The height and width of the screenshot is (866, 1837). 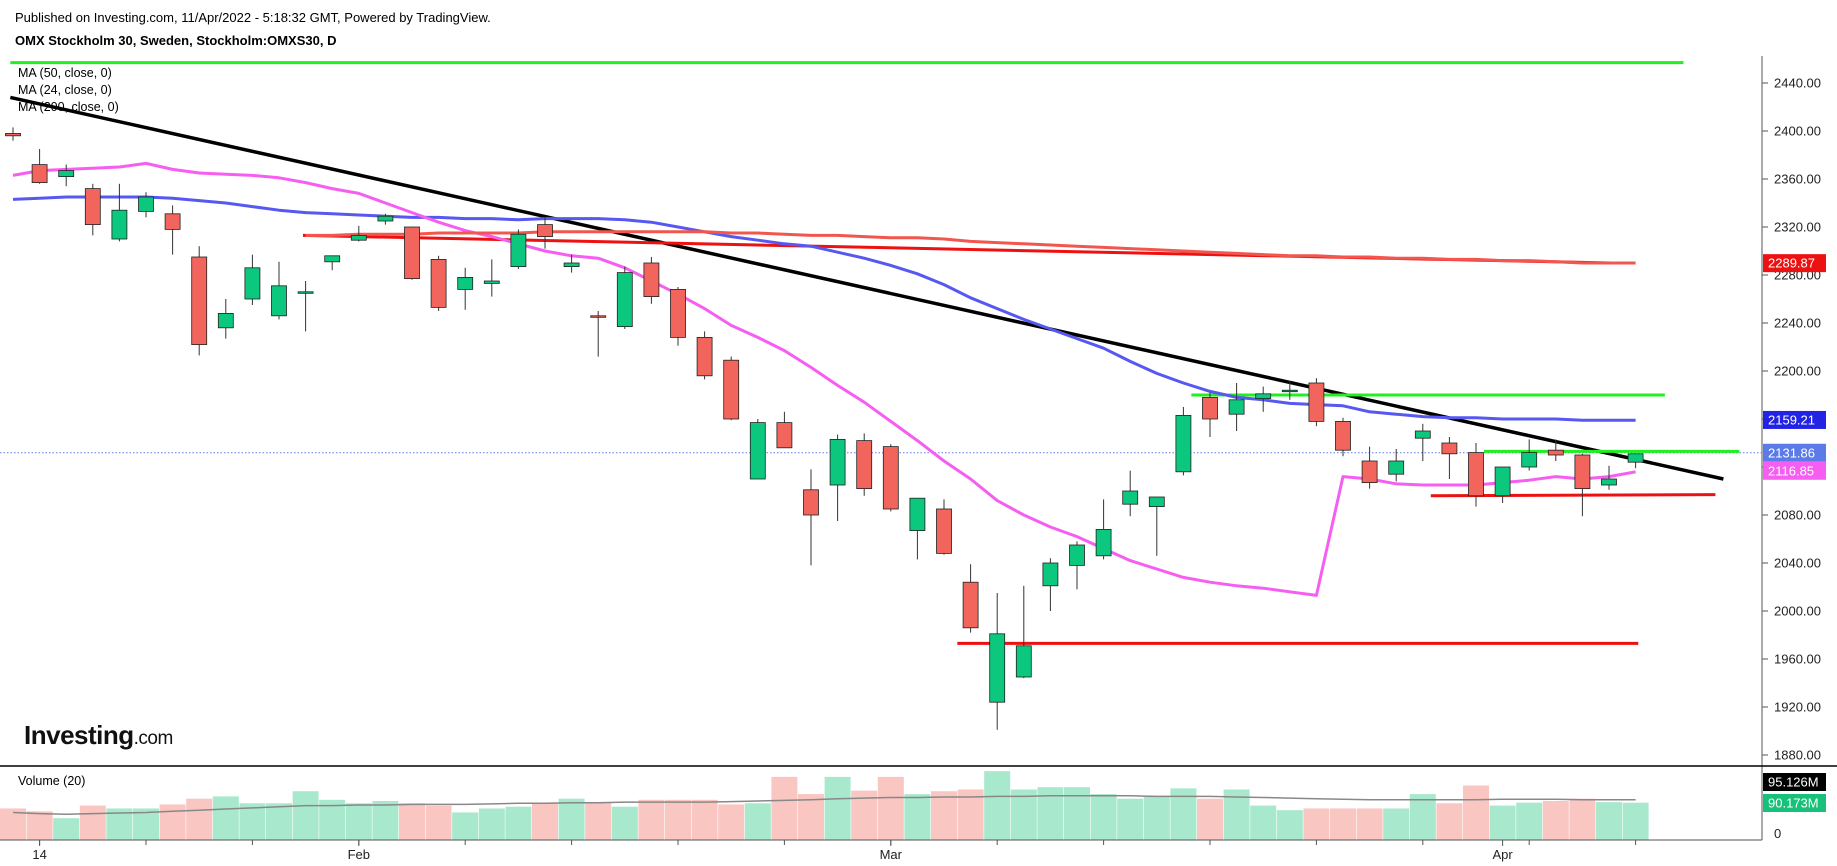 I want to click on y-tick-label: 2080.00, so click(x=1797, y=515).